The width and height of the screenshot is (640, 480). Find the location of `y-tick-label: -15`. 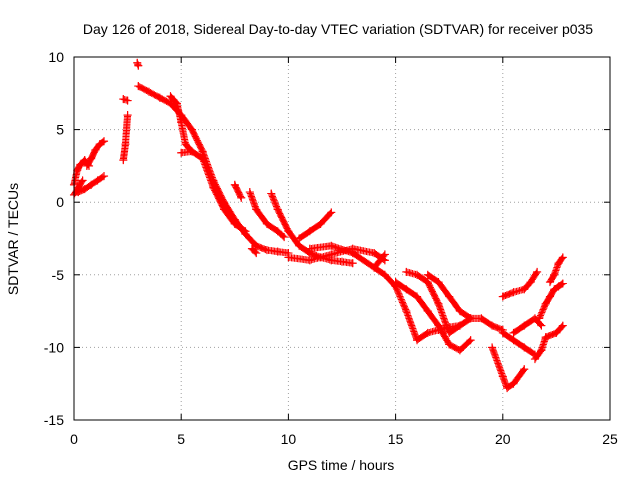

y-tick-label: -15 is located at coordinates (54, 420).